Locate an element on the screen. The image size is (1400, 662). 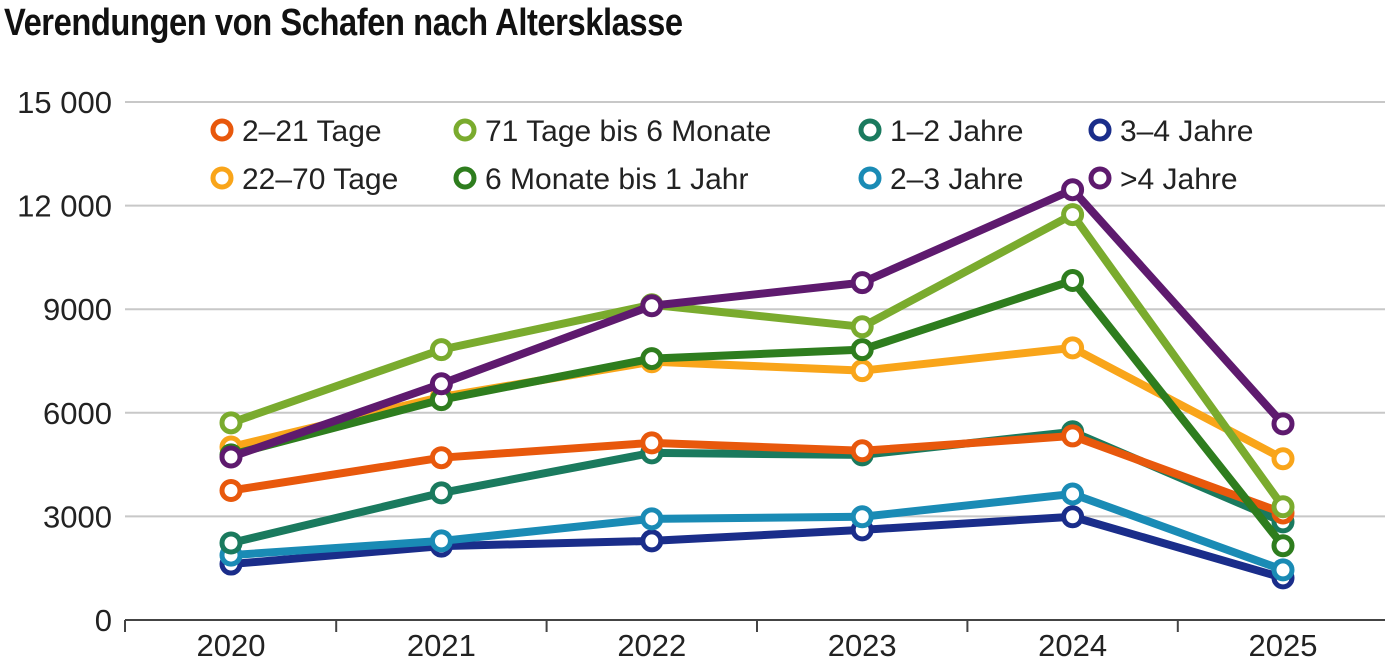
x-tick-label: 2023 is located at coordinates (862, 645).